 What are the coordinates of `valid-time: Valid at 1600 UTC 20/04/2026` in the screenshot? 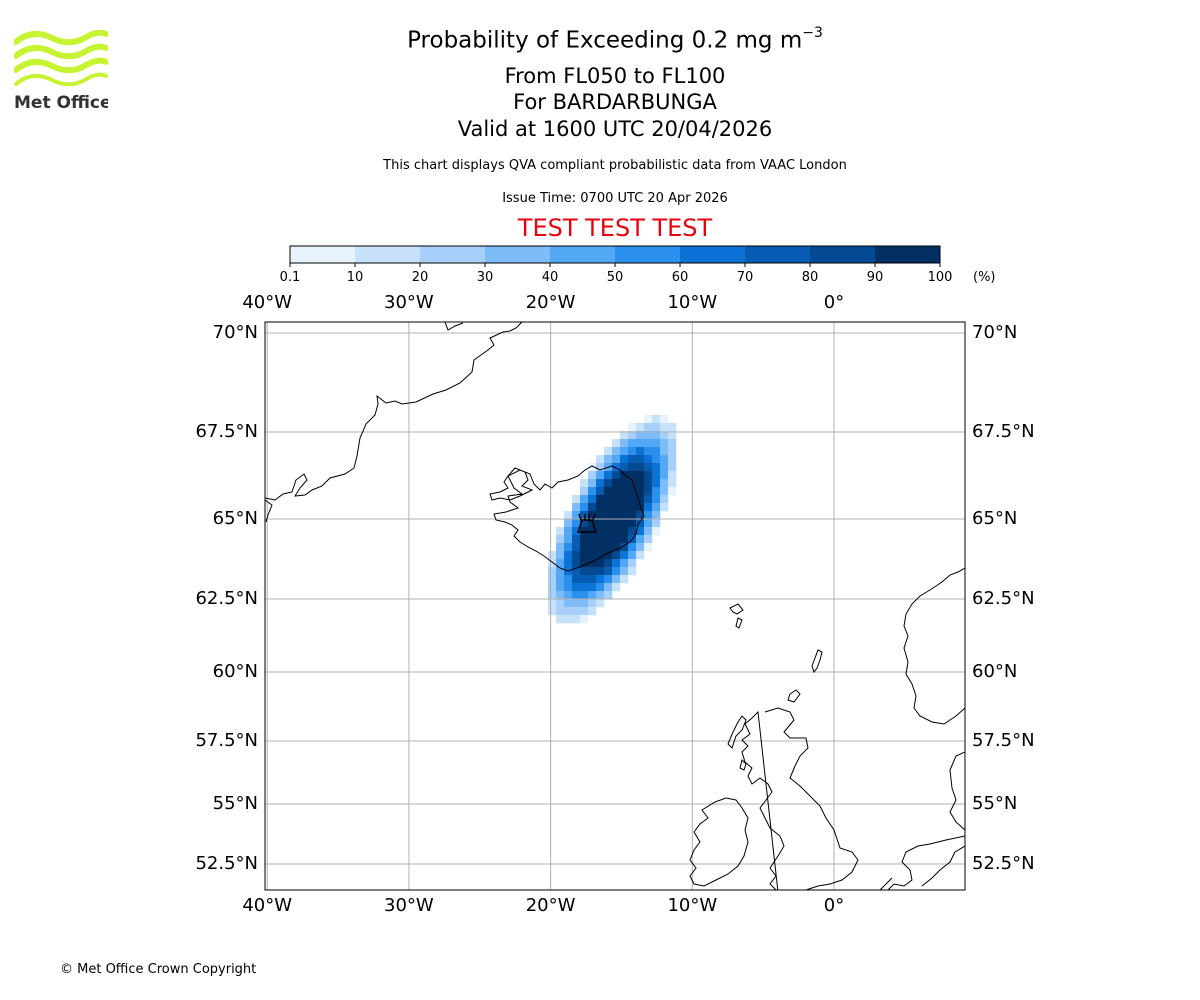 It's located at (615, 129).